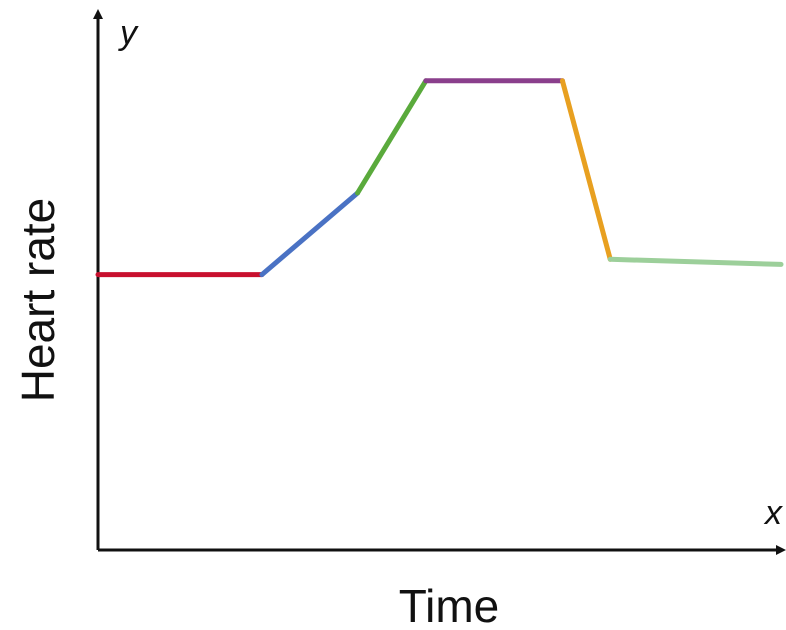 This screenshot has height=630, width=786. I want to click on x-axis-symbol: x, so click(773, 513).